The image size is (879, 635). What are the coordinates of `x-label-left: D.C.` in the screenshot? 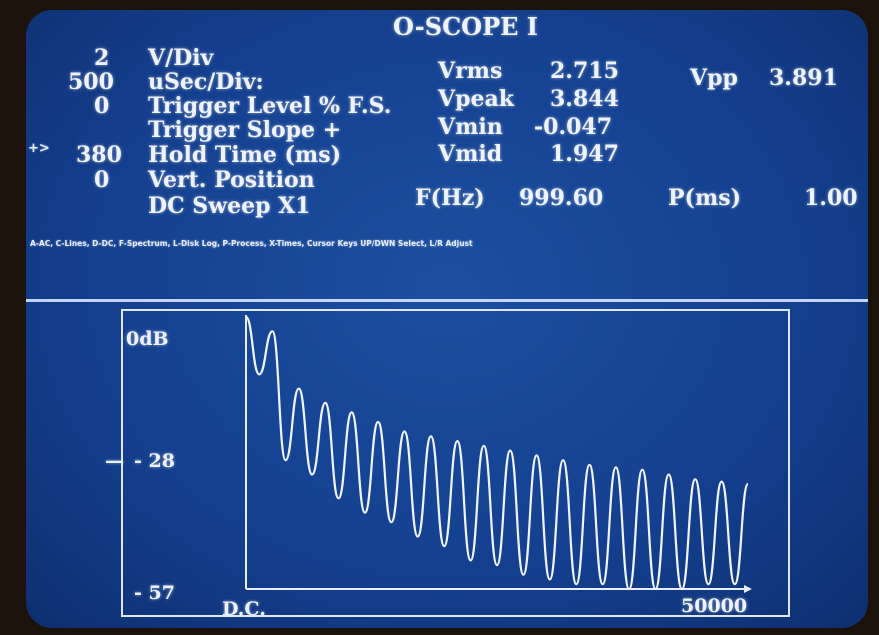 It's located at (244, 609).